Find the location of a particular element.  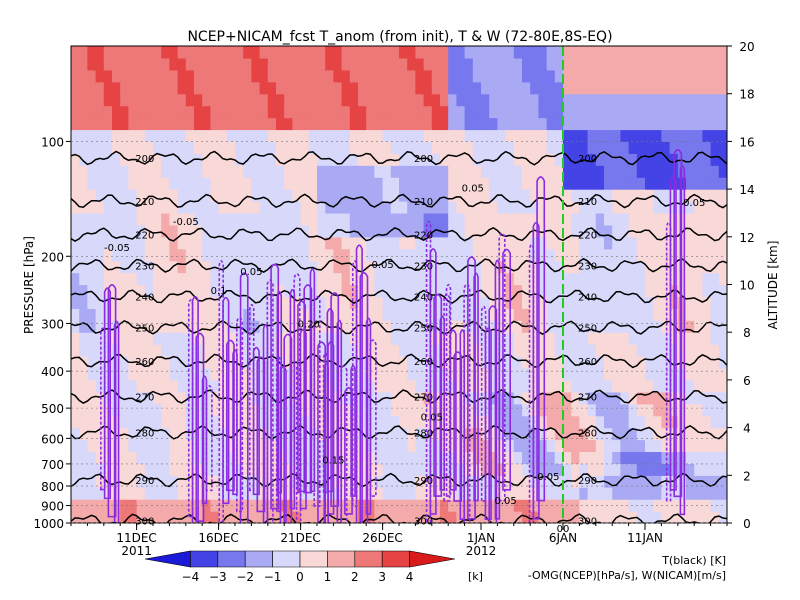

pressure-tick-label: 500 is located at coordinates (52, 409).